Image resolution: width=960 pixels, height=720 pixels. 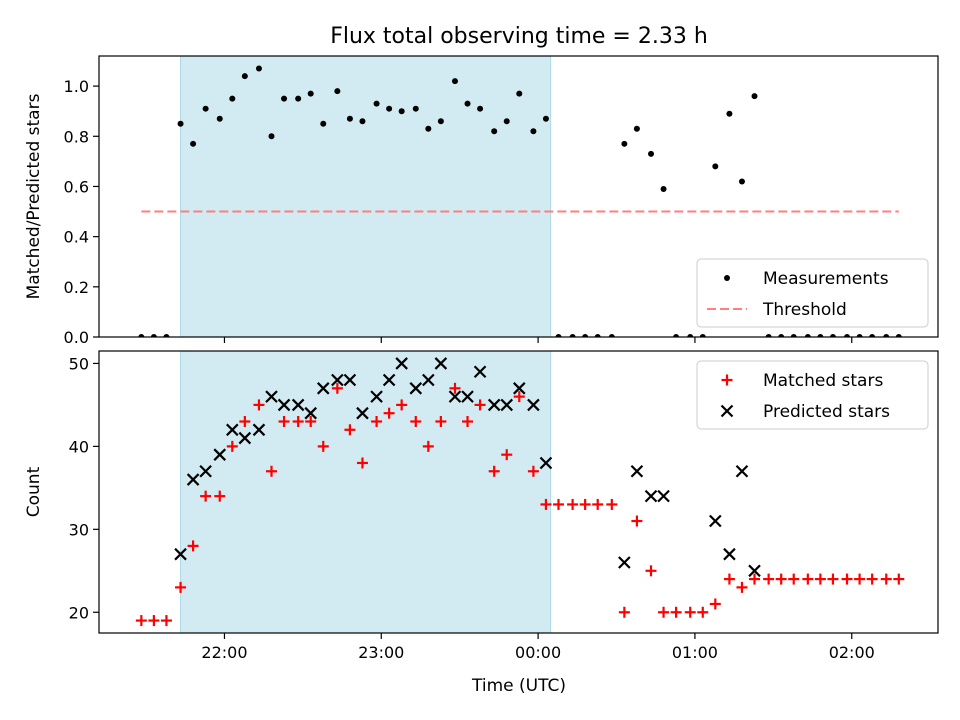 What do you see at coordinates (381, 652) in the screenshot?
I see `x-tick-label: 23:00` at bounding box center [381, 652].